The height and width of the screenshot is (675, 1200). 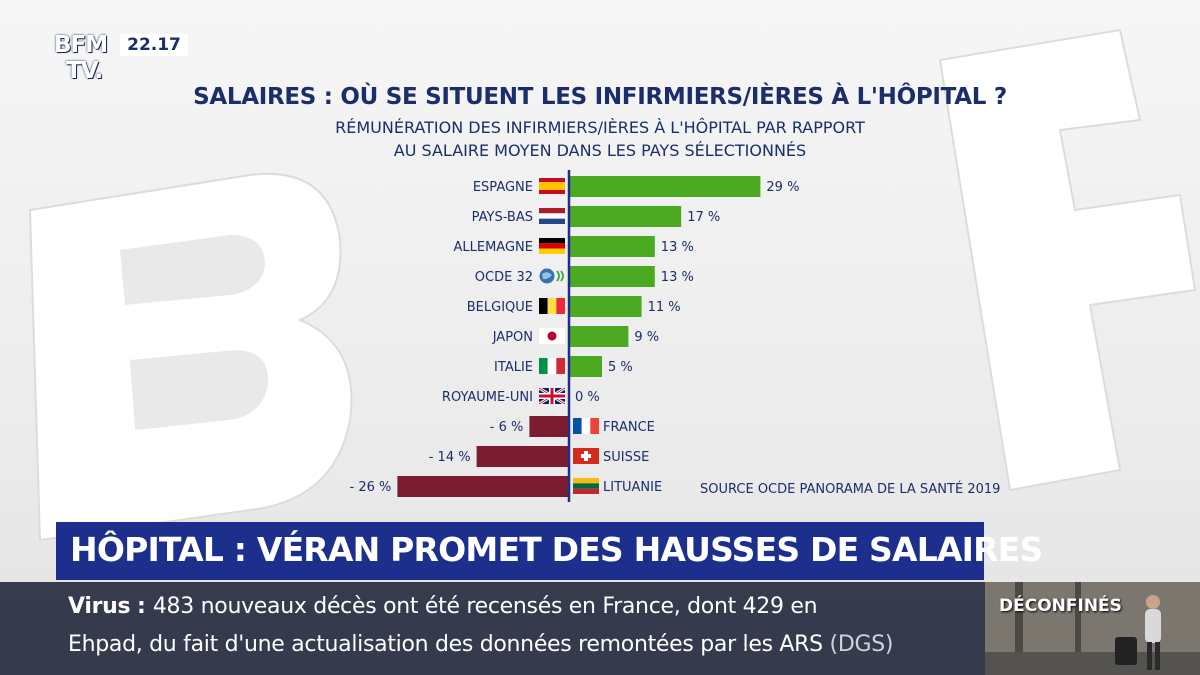 I want to click on category-label-germany: ALLEMAGNE, so click(x=494, y=247).